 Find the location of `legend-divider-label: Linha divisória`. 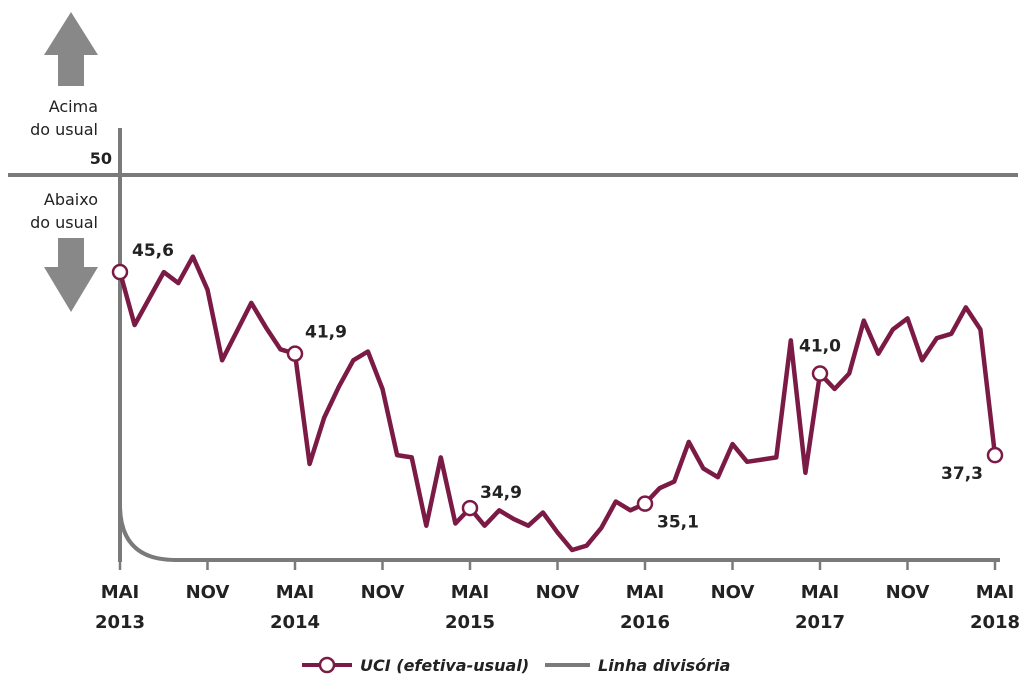

legend-divider-label: Linha divisória is located at coordinates (664, 665).